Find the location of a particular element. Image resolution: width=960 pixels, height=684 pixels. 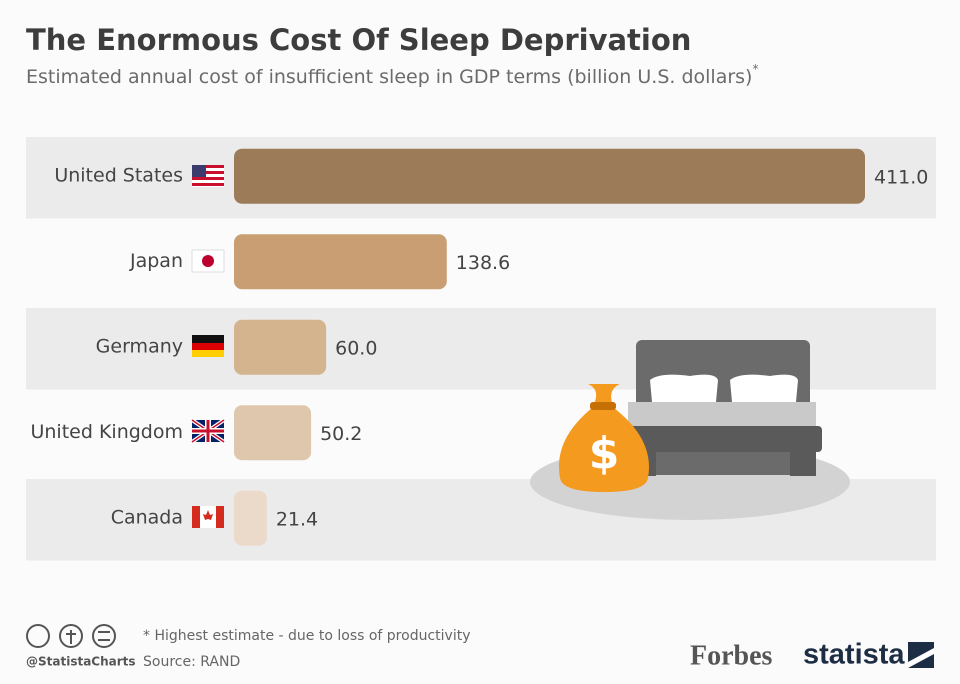

flag-de is located at coordinates (208, 346).